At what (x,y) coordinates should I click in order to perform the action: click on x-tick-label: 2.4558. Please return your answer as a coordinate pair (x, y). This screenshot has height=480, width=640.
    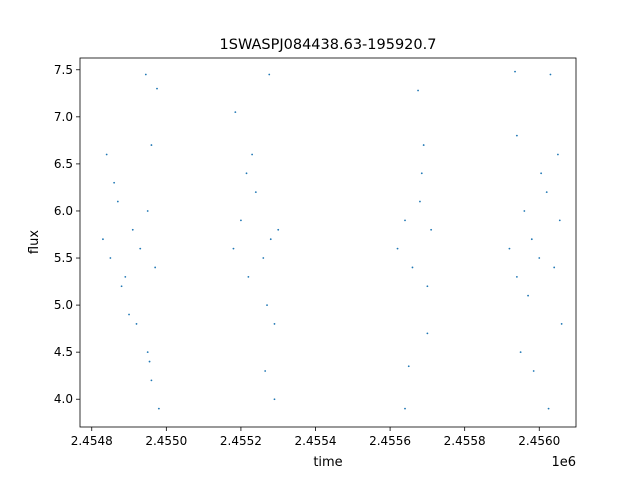
    Looking at the image, I should click on (465, 441).